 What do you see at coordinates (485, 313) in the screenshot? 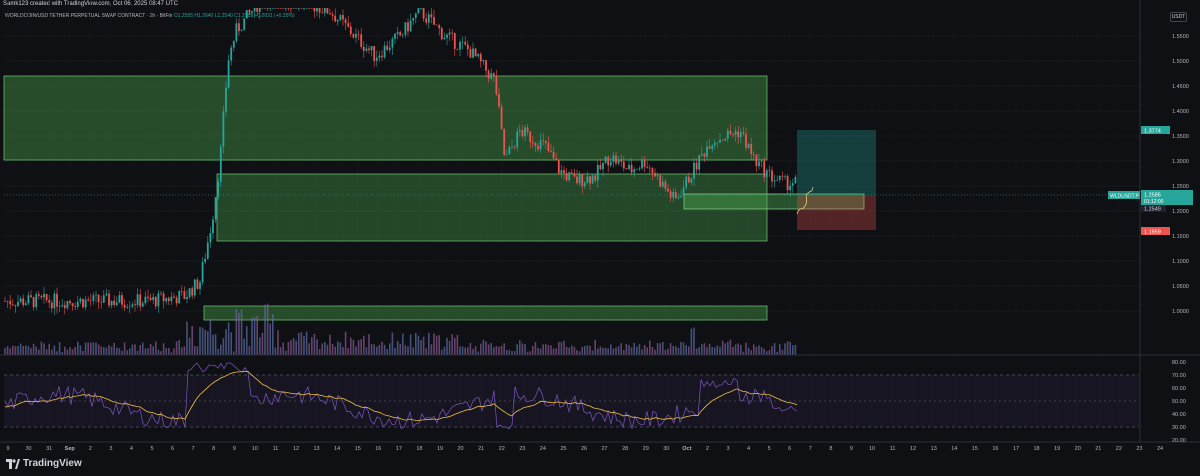
I see `demand-zone-lower` at bounding box center [485, 313].